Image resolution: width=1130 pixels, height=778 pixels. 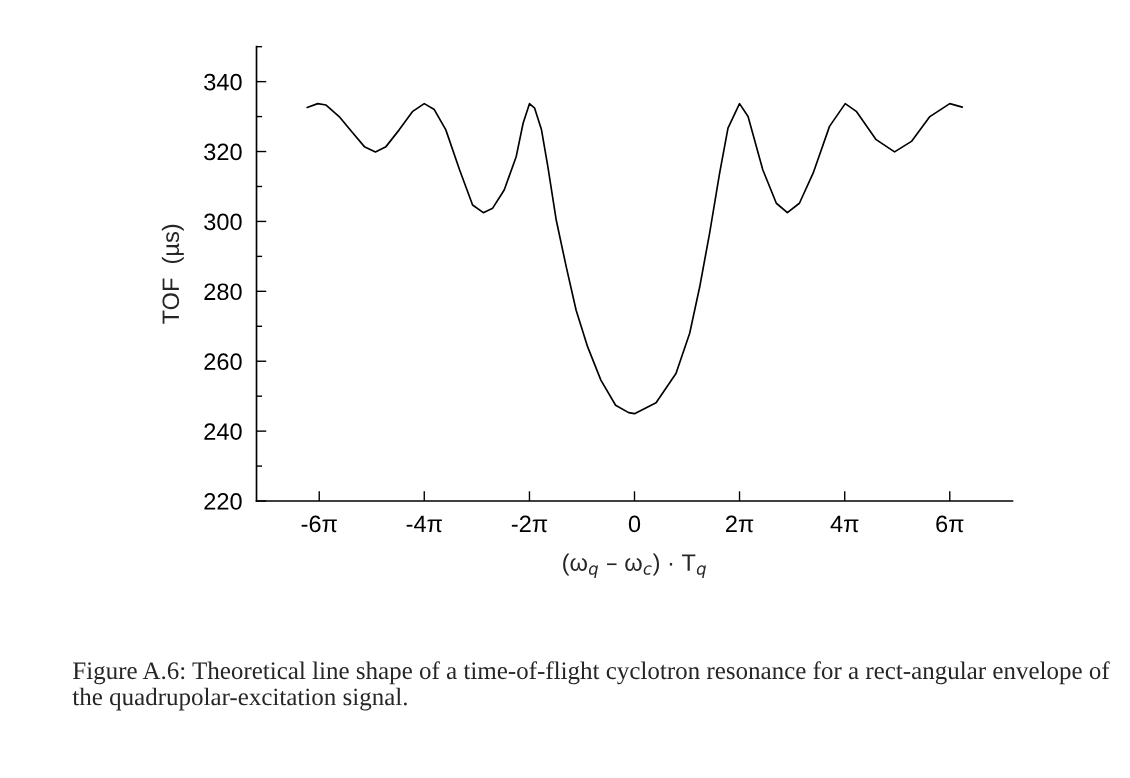 What do you see at coordinates (529, 524) in the screenshot?
I see `x-tick-label: -2π` at bounding box center [529, 524].